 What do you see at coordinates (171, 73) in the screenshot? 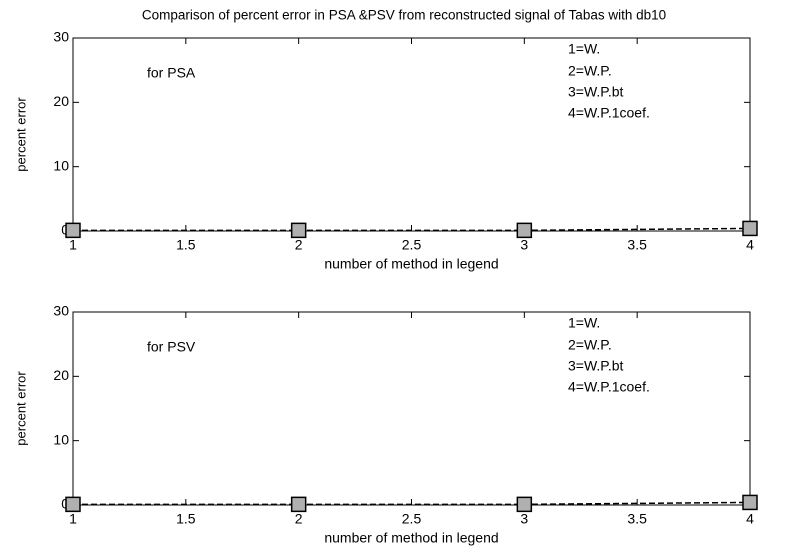
I see `annotation: for PSA` at bounding box center [171, 73].